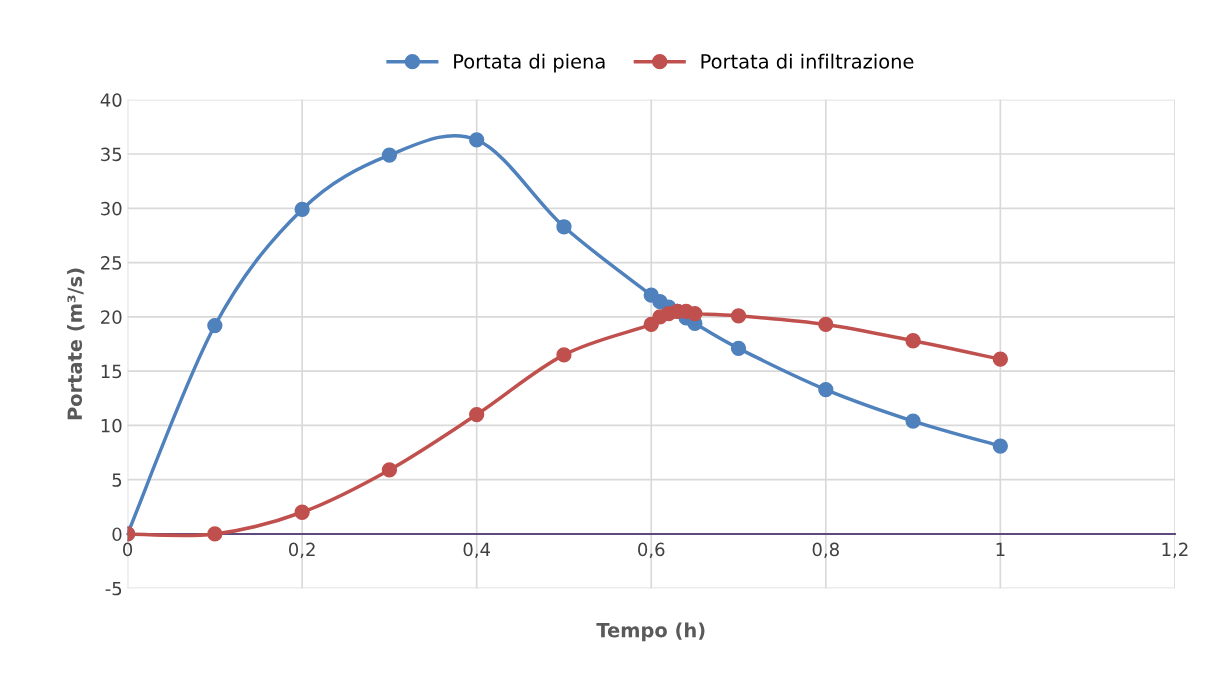 The height and width of the screenshot is (688, 1215). Describe the element at coordinates (113, 588) in the screenshot. I see `y-tick-label: -5` at that location.